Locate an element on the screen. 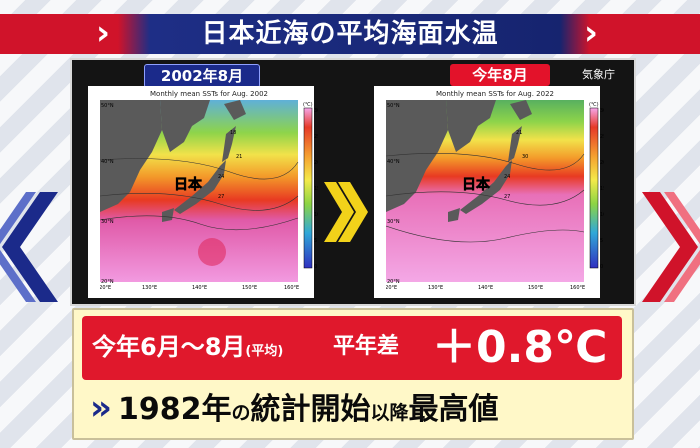 Image resolution: width=700 pixels, height=448 pixels. summary-period-text: 今年6月～8月 is located at coordinates (169, 347).